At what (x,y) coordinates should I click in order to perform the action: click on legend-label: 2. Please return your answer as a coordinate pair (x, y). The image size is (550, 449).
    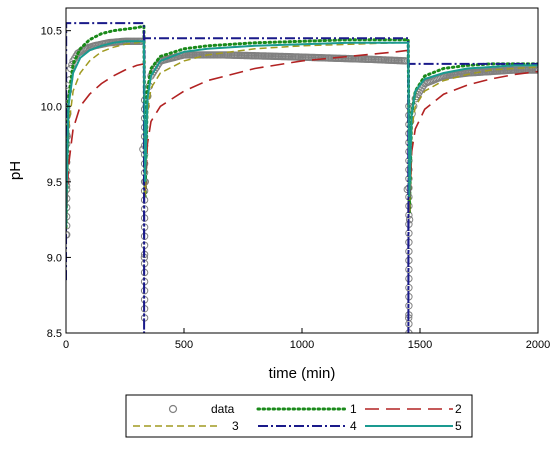
    Looking at the image, I should click on (458, 409).